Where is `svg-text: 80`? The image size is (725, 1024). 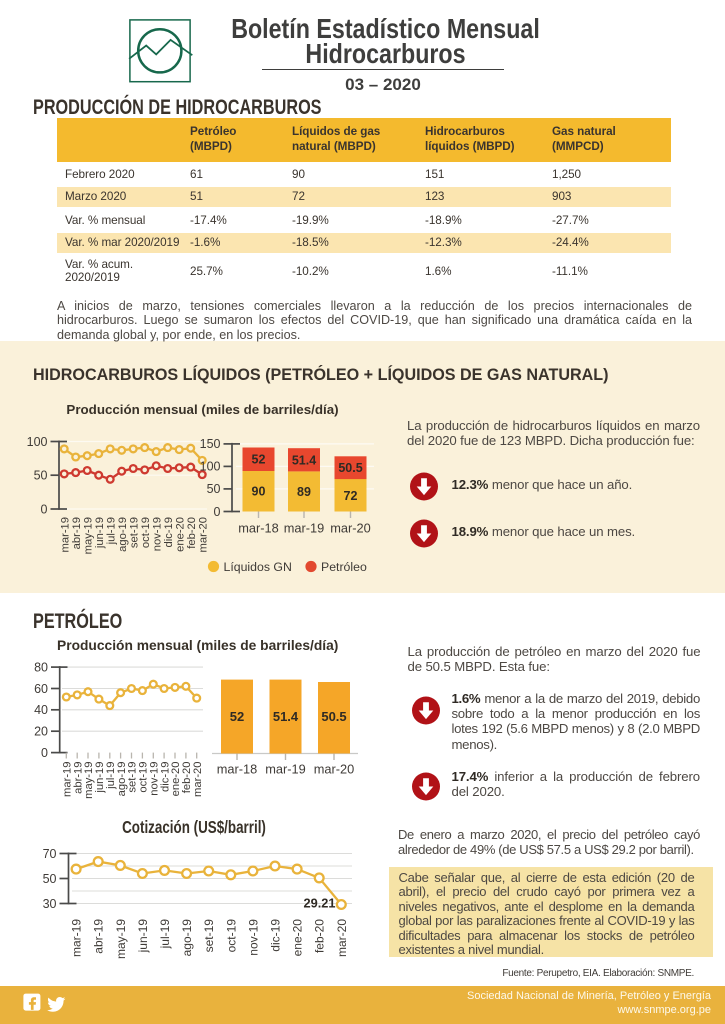 svg-text: 80 is located at coordinates (41, 667).